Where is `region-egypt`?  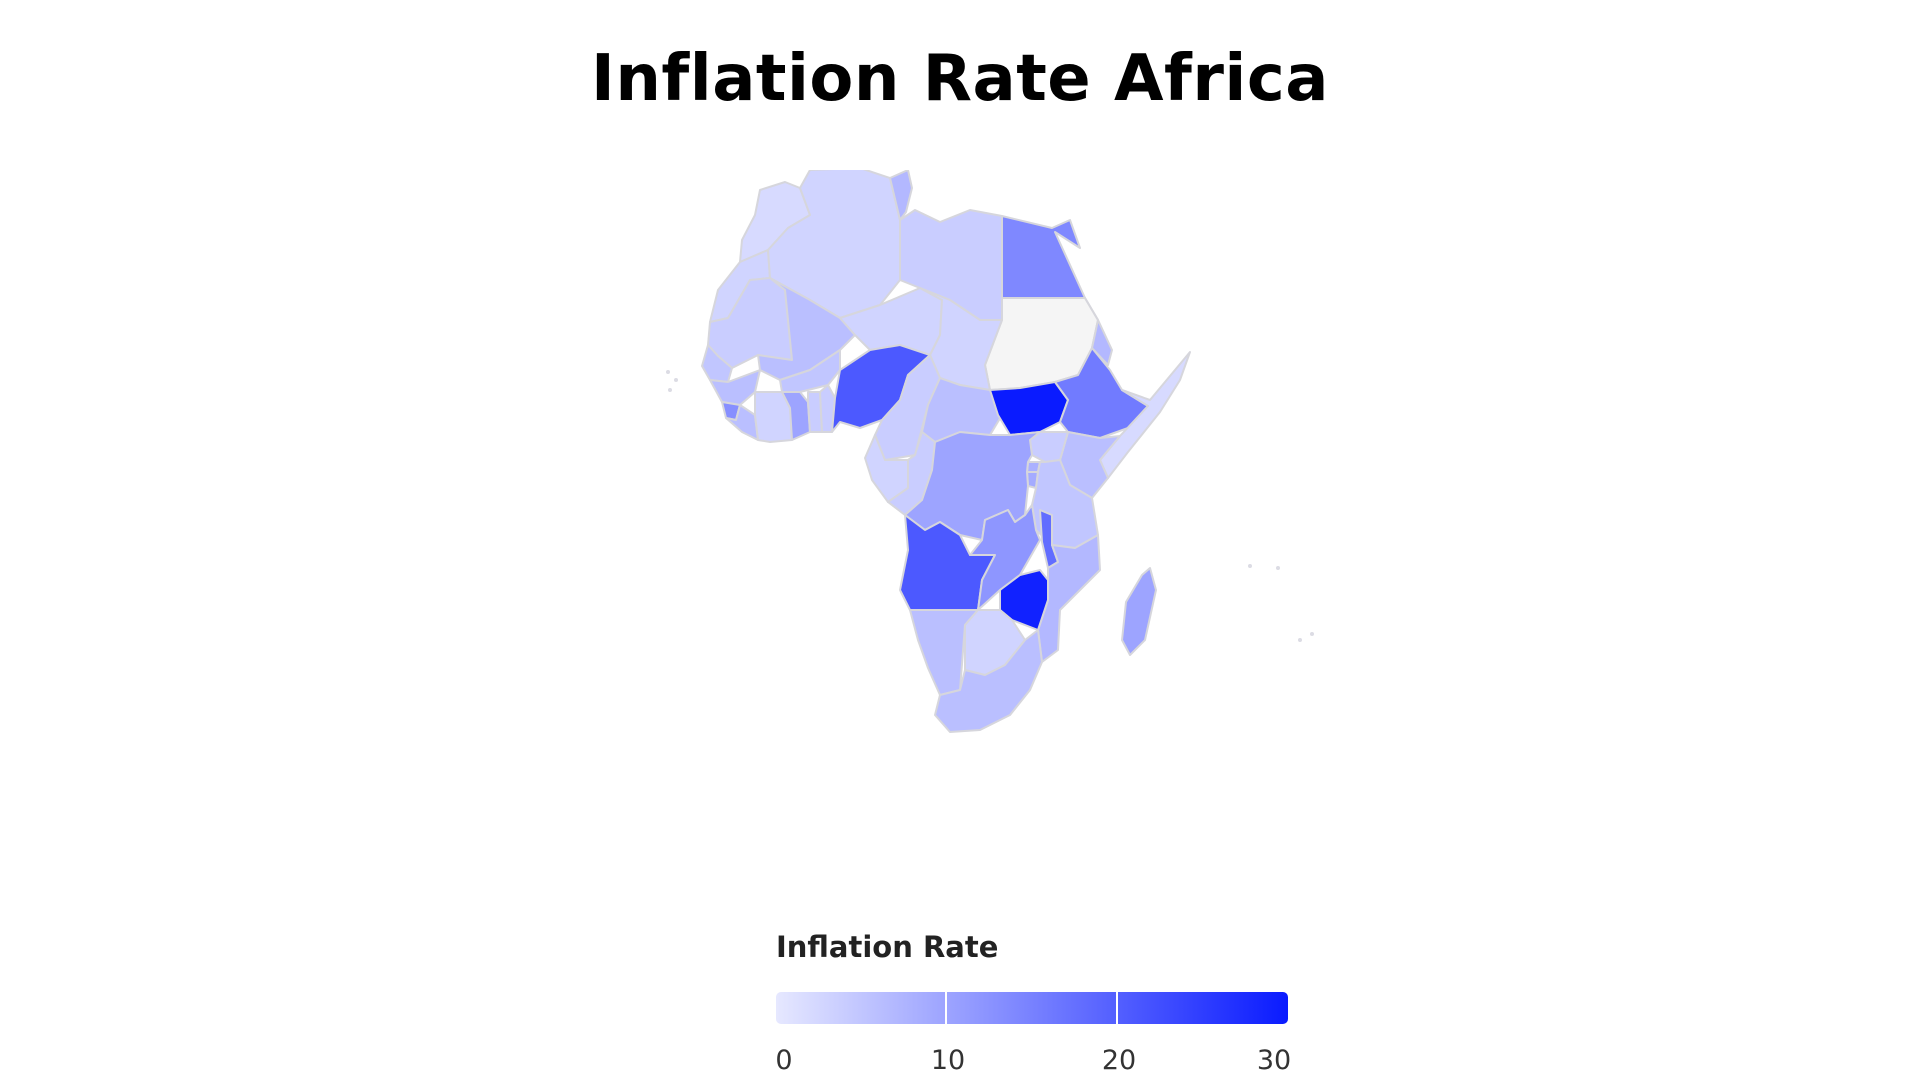
region-egypt is located at coordinates (1043, 257).